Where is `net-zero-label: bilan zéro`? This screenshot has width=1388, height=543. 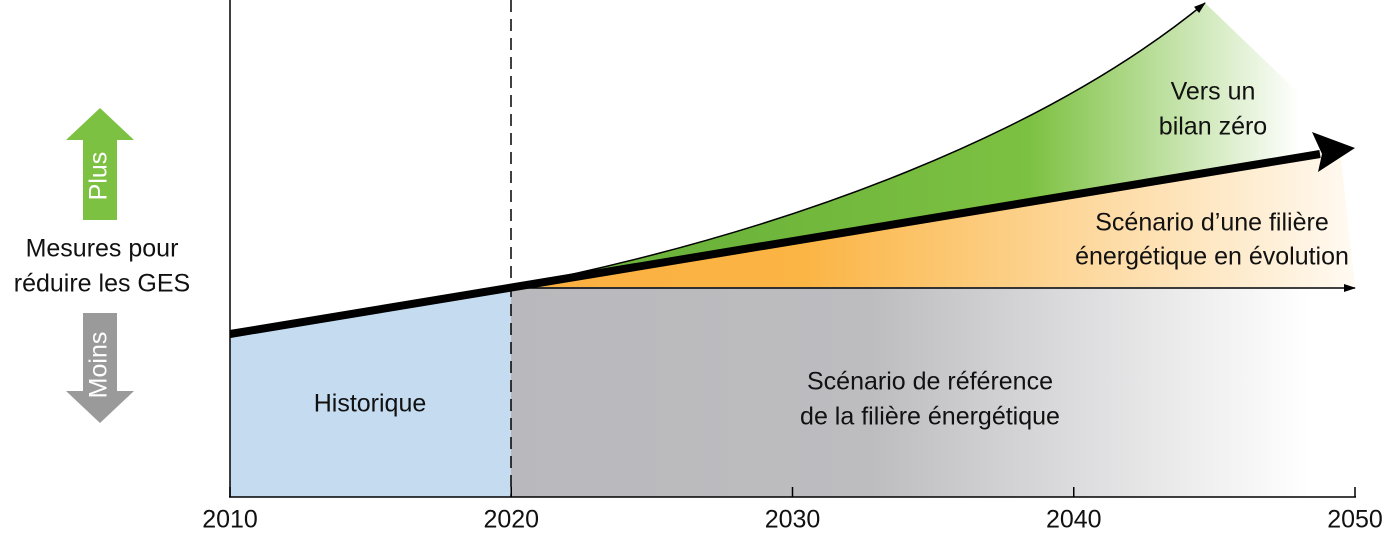
net-zero-label: bilan zéro is located at coordinates (1213, 127).